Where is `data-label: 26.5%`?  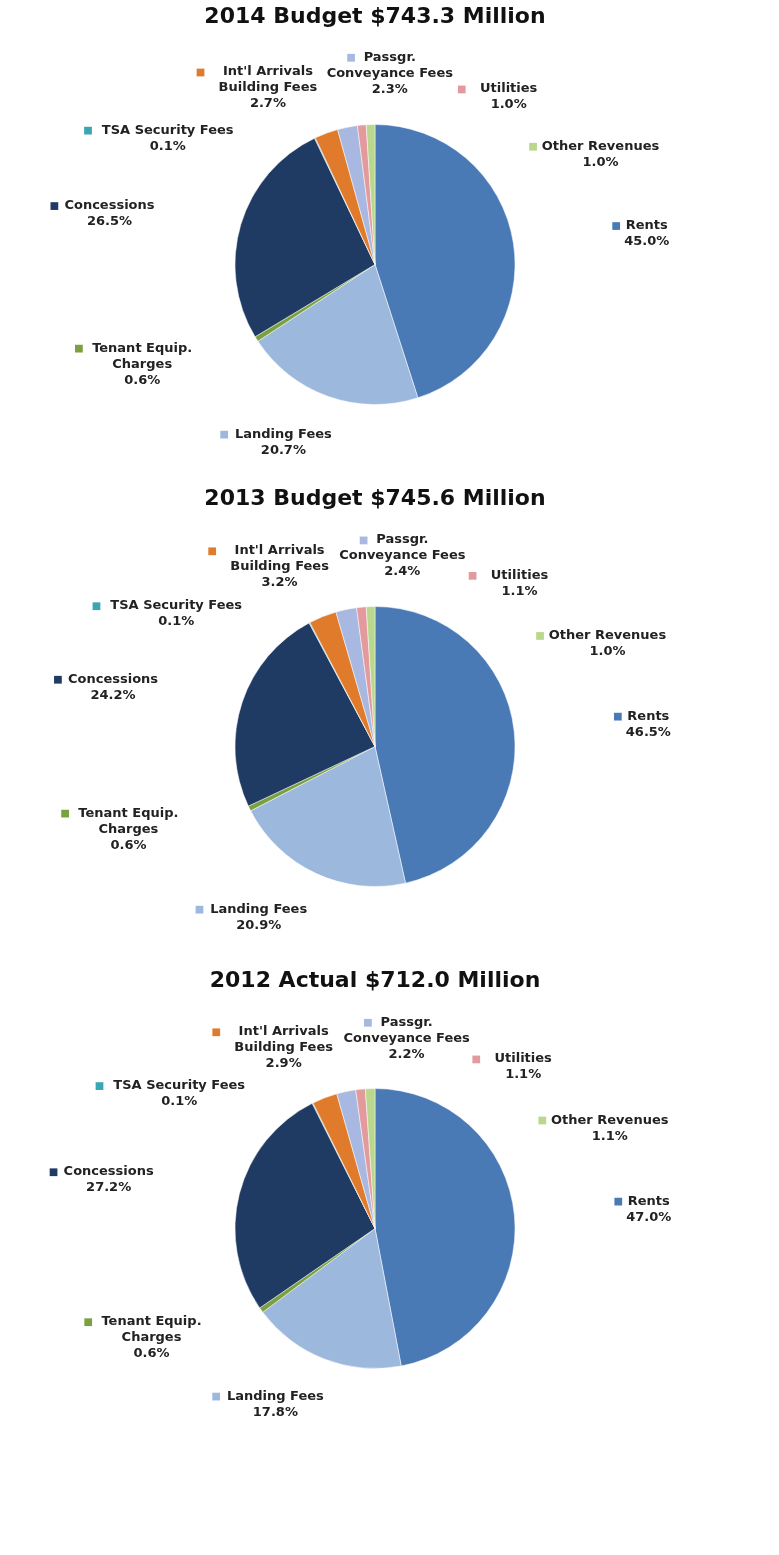
data-label: 26.5% is located at coordinates (109, 221).